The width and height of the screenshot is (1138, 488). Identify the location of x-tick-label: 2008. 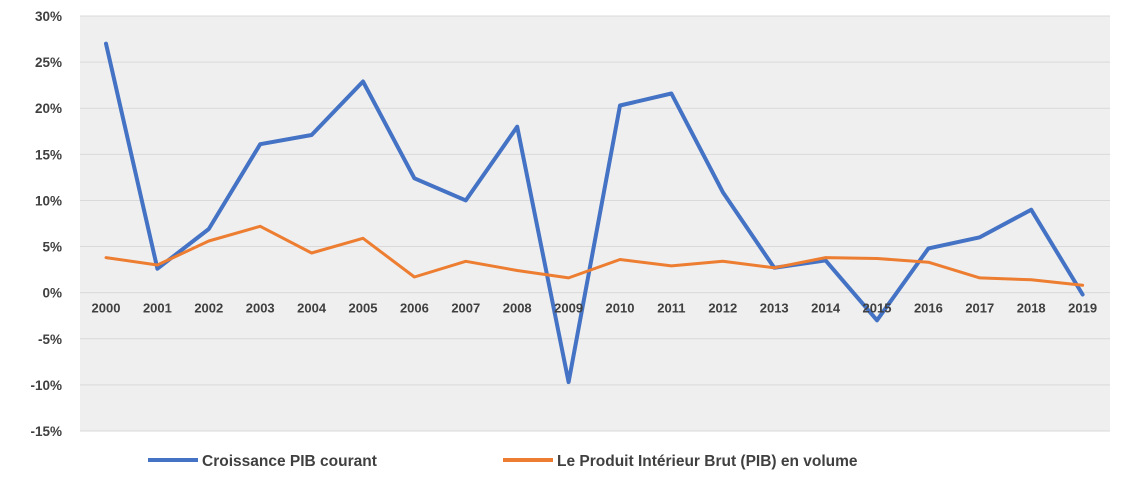
(517, 308).